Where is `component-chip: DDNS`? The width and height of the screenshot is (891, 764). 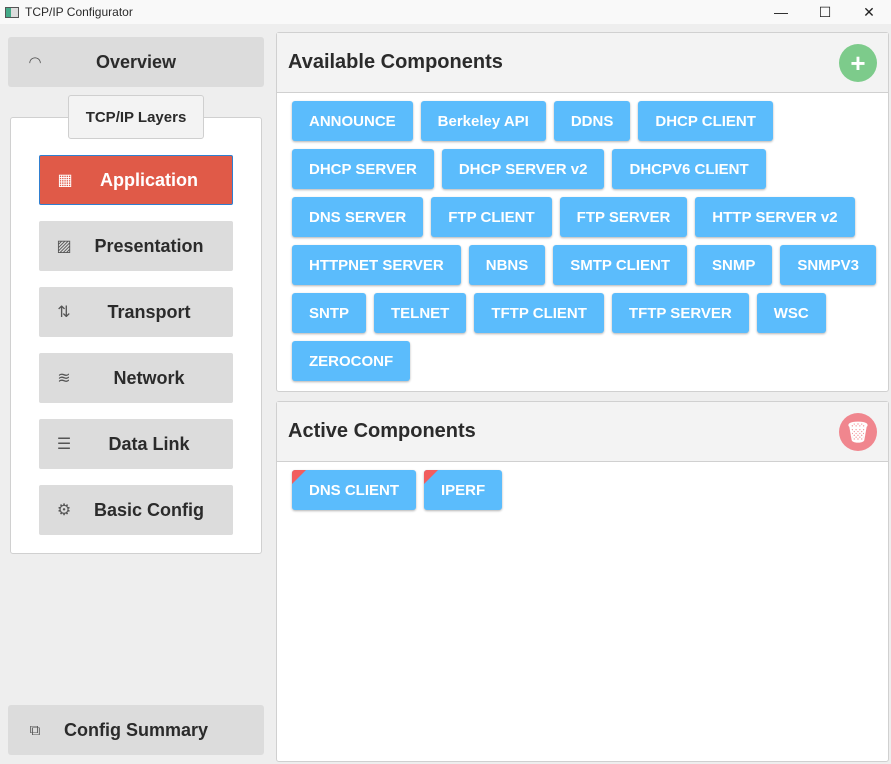 component-chip: DDNS is located at coordinates (592, 121).